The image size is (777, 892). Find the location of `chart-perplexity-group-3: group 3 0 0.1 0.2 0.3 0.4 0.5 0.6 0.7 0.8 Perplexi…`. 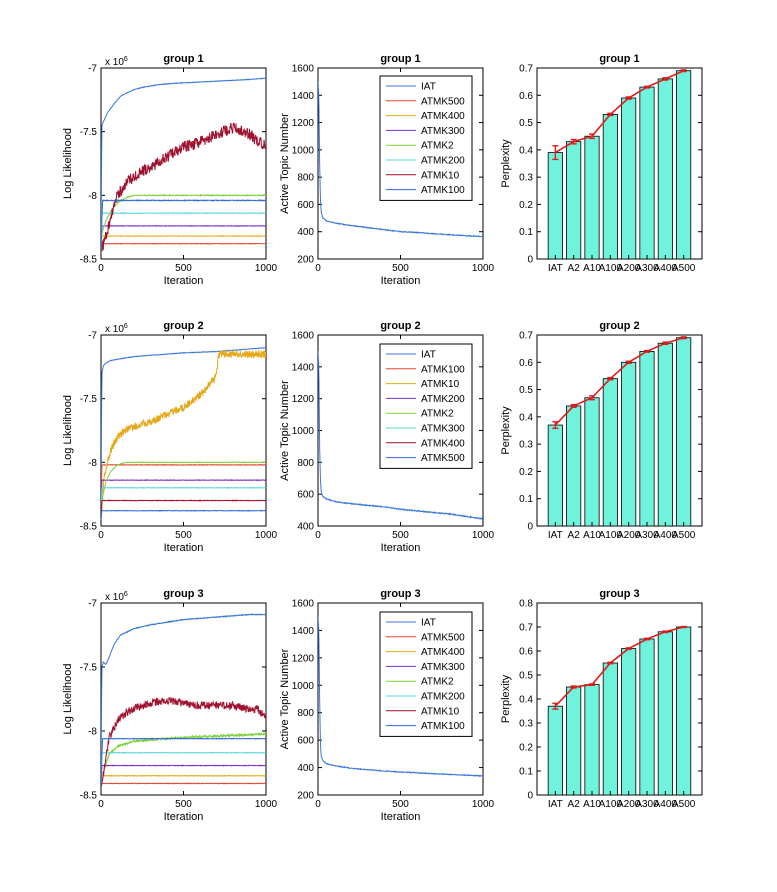

chart-perplexity-group-3: group 3 0 0.1 0.2 0.3 0.4 0.5 0.6 0.7 0.8 Perplexi… is located at coordinates (601, 699).